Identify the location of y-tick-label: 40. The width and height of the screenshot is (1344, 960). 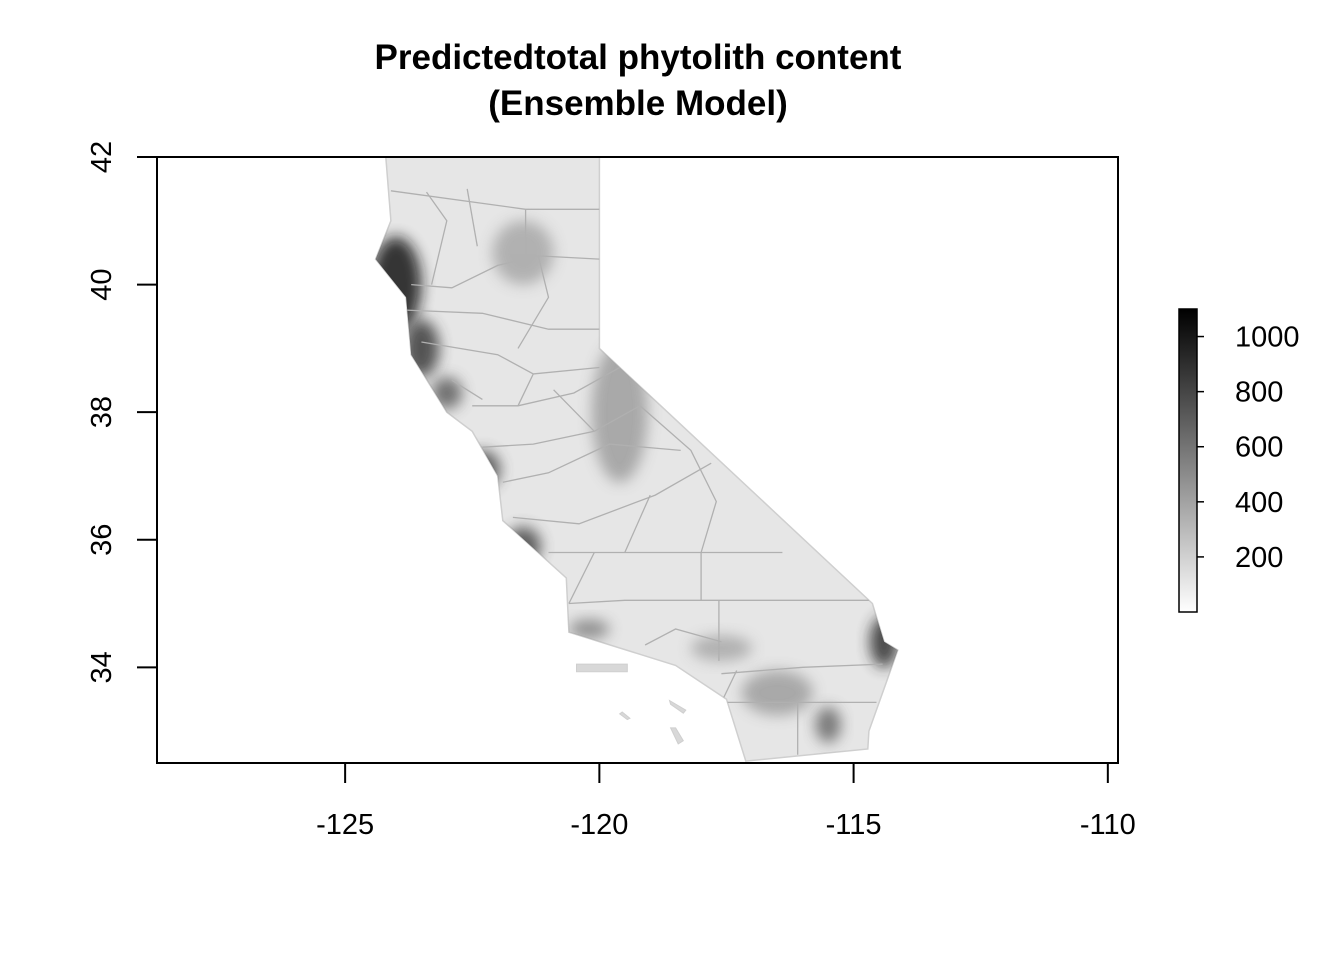
(102, 284).